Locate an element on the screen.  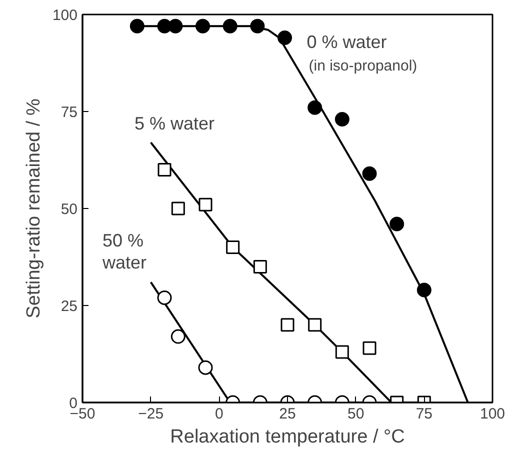
text: 5 % water is located at coordinates (174, 124).